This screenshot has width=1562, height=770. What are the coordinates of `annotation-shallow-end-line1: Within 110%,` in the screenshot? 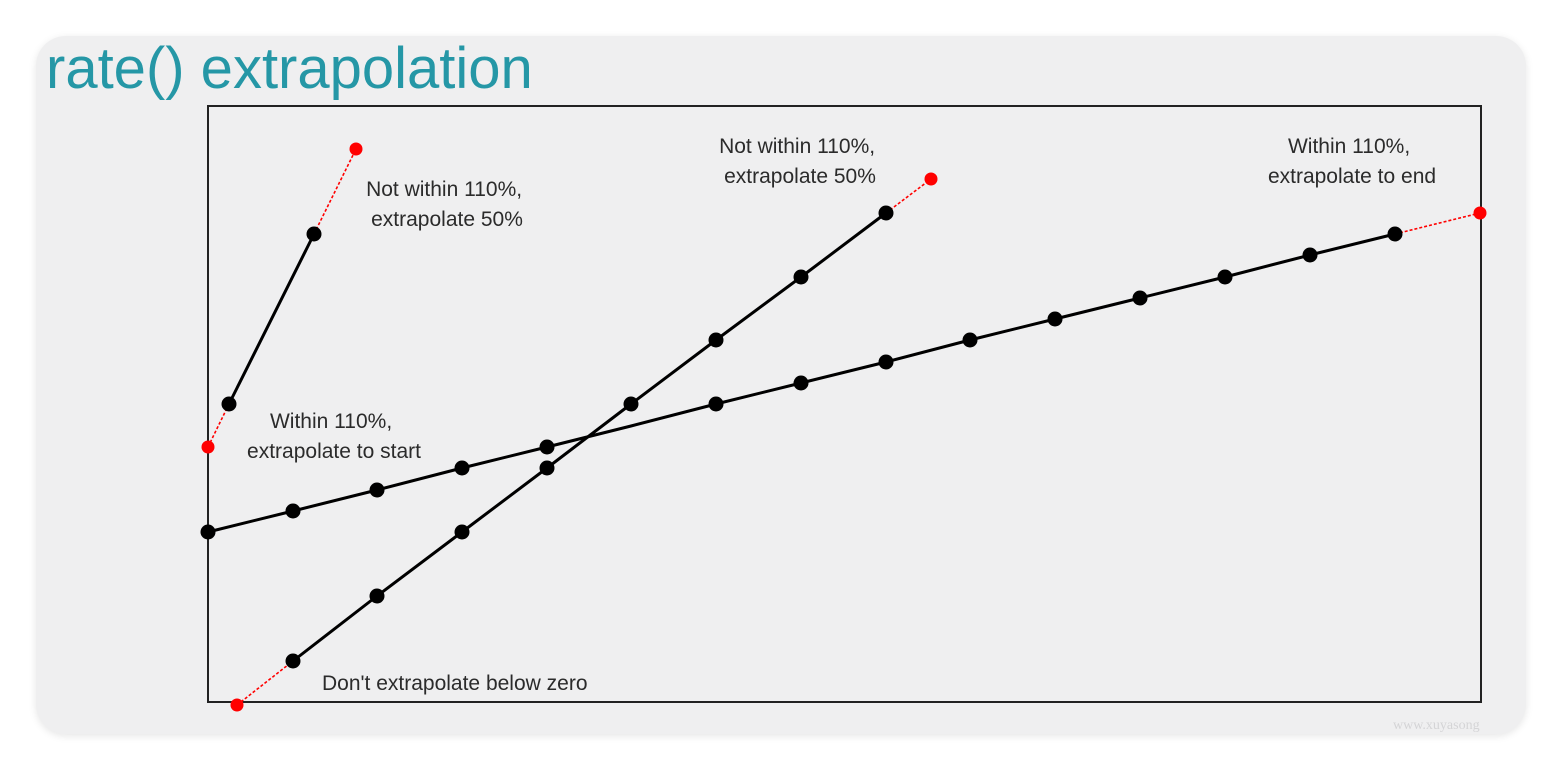 It's located at (1349, 146).